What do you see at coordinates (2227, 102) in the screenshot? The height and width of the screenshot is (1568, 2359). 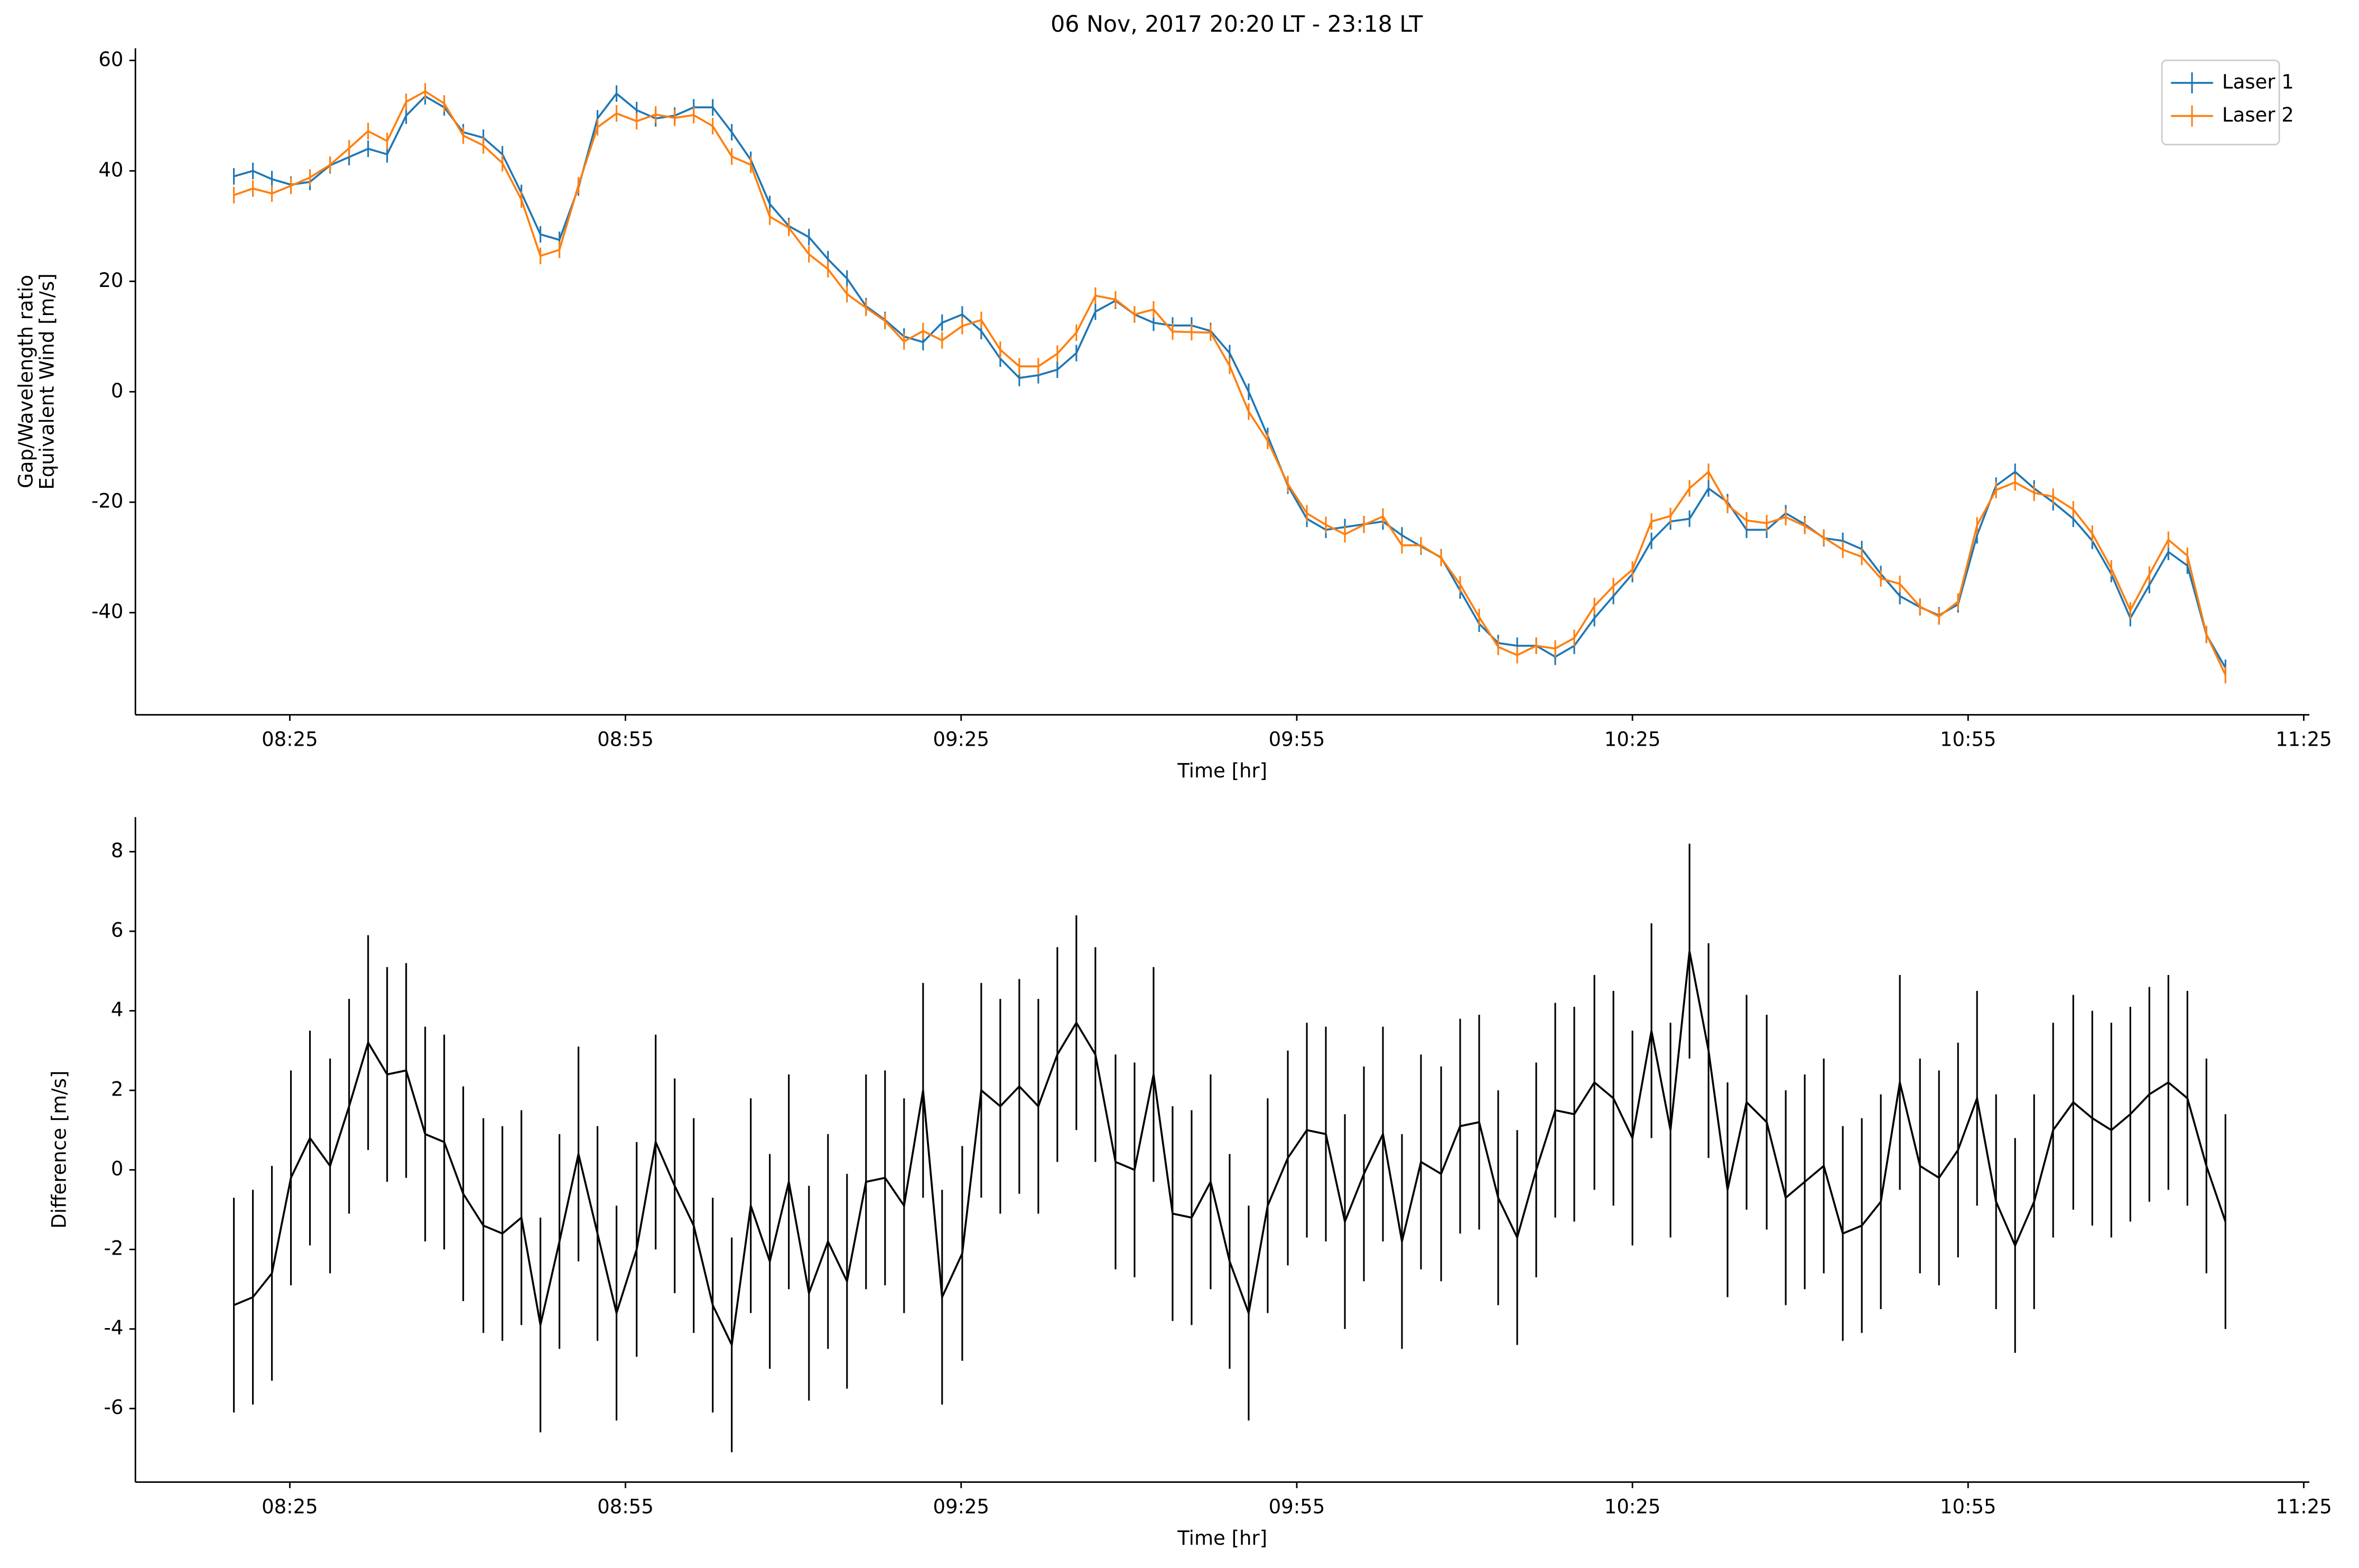 I see `legend: Laser 1 Laser 2` at bounding box center [2227, 102].